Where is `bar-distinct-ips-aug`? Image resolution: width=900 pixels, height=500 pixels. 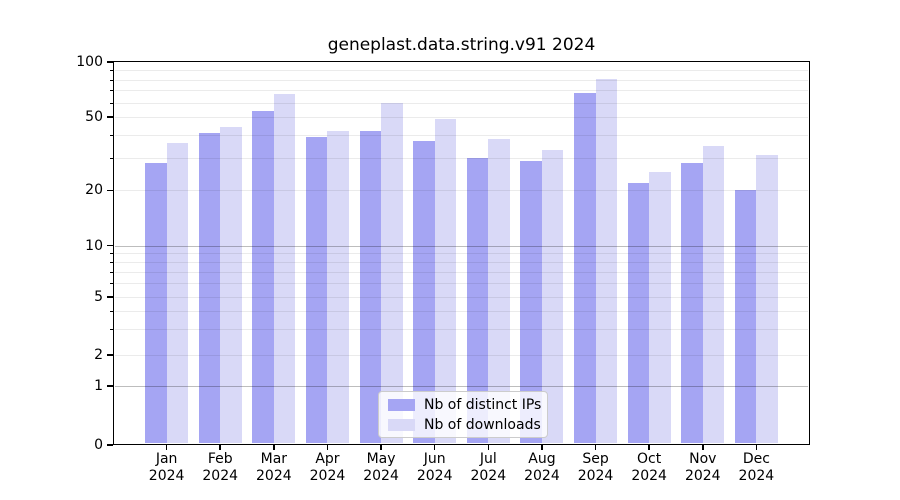 bar-distinct-ips-aug is located at coordinates (531, 302).